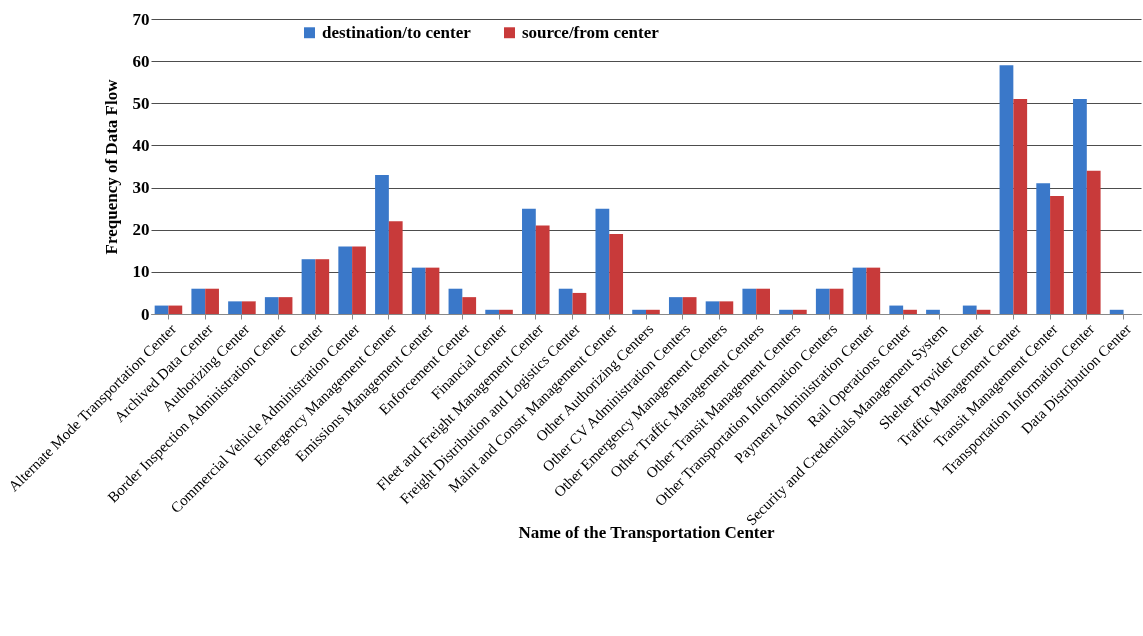 The height and width of the screenshot is (636, 1143). Describe the element at coordinates (141, 145) in the screenshot. I see `y-tick-label: 40` at that location.